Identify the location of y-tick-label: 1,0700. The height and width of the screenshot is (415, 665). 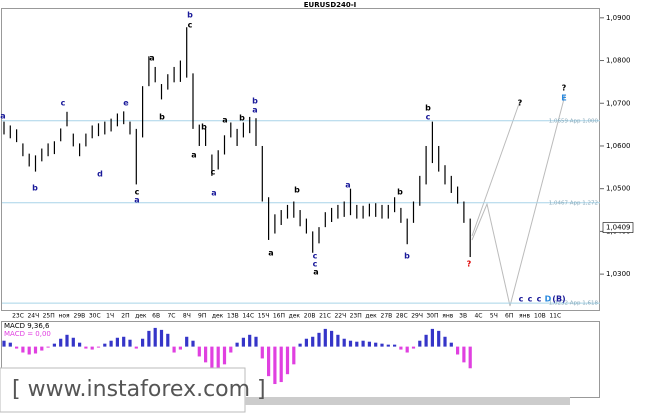
(618, 103).